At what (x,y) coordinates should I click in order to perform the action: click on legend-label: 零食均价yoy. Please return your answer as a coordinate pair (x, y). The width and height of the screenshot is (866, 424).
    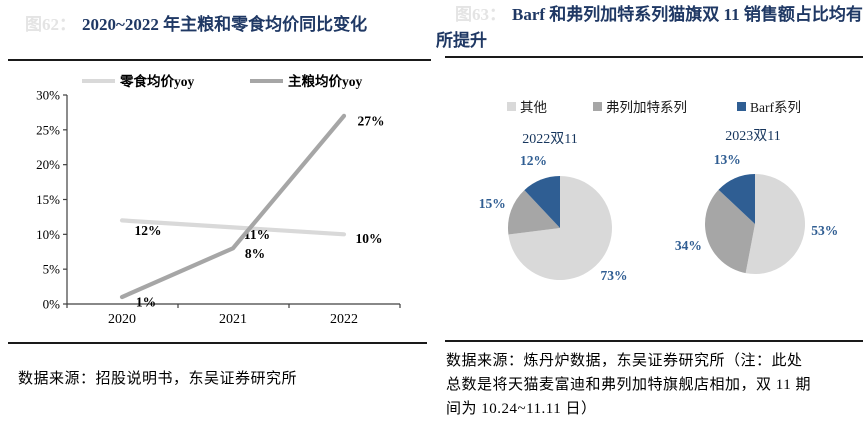
    Looking at the image, I should click on (156, 81).